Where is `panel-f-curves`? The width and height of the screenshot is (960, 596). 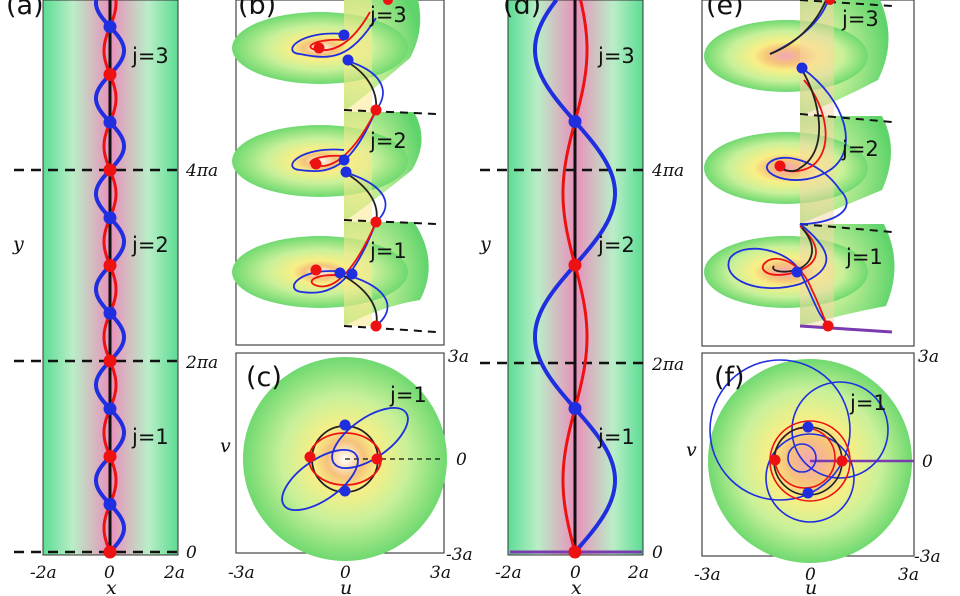 panel-f-curves is located at coordinates (799, 441).